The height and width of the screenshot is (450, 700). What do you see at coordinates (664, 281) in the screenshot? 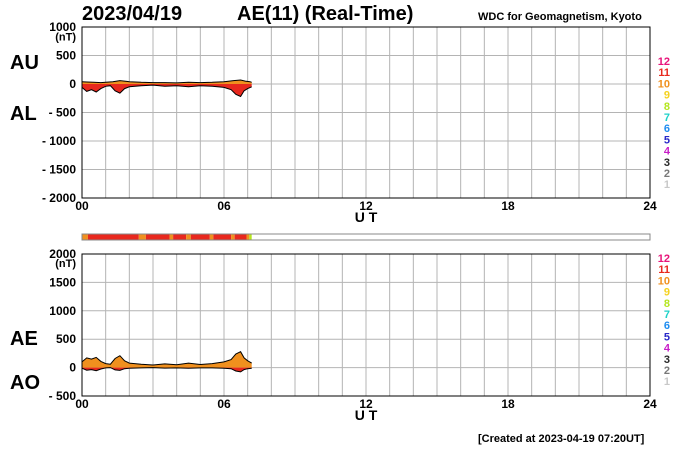
I see `bottom-legend-item: 10` at bounding box center [664, 281].